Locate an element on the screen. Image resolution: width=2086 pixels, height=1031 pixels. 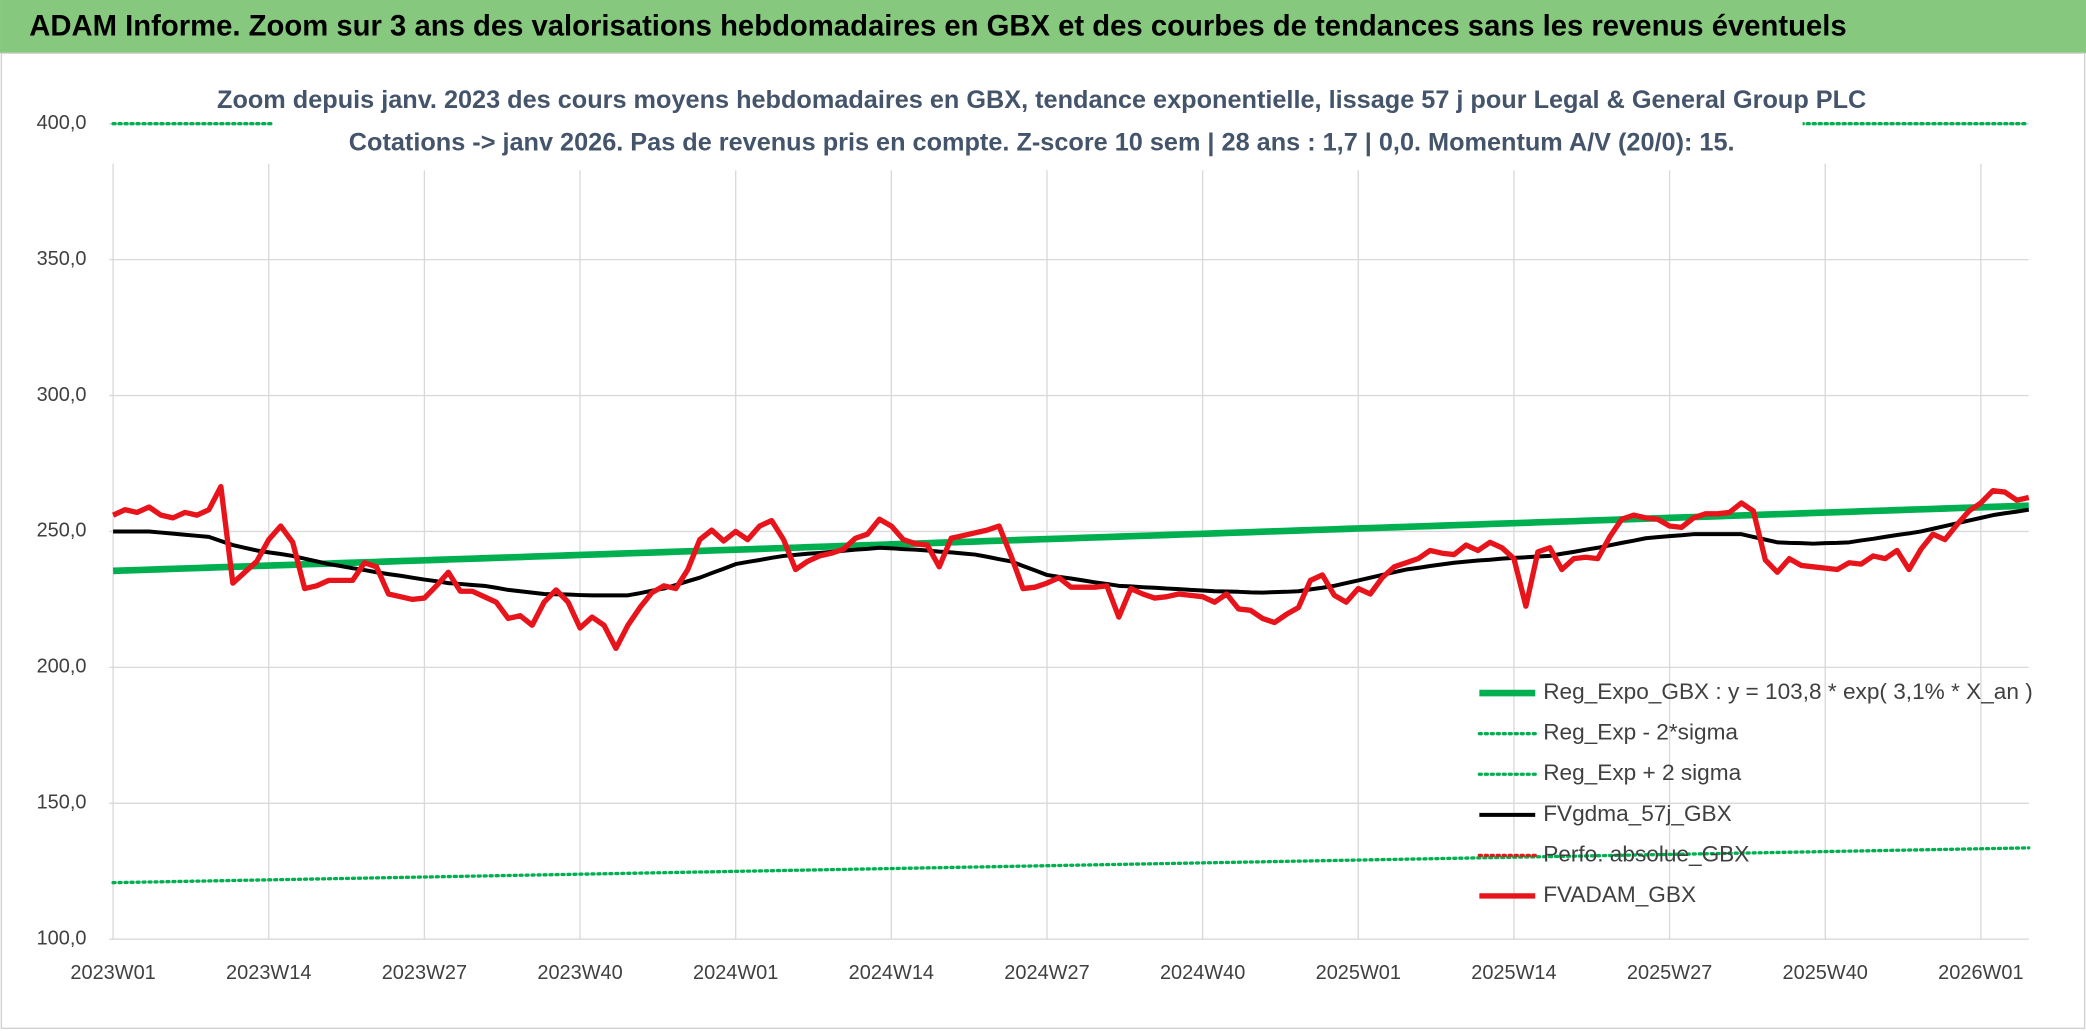
x-tick-label: 2026W01 is located at coordinates (1980, 973).